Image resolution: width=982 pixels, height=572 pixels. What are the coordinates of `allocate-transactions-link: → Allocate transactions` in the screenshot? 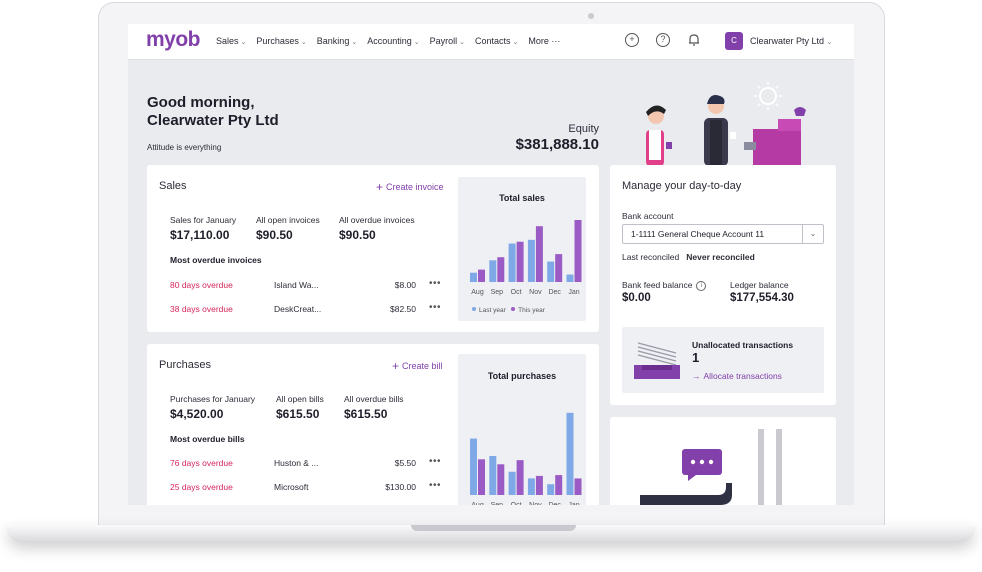 It's located at (737, 376).